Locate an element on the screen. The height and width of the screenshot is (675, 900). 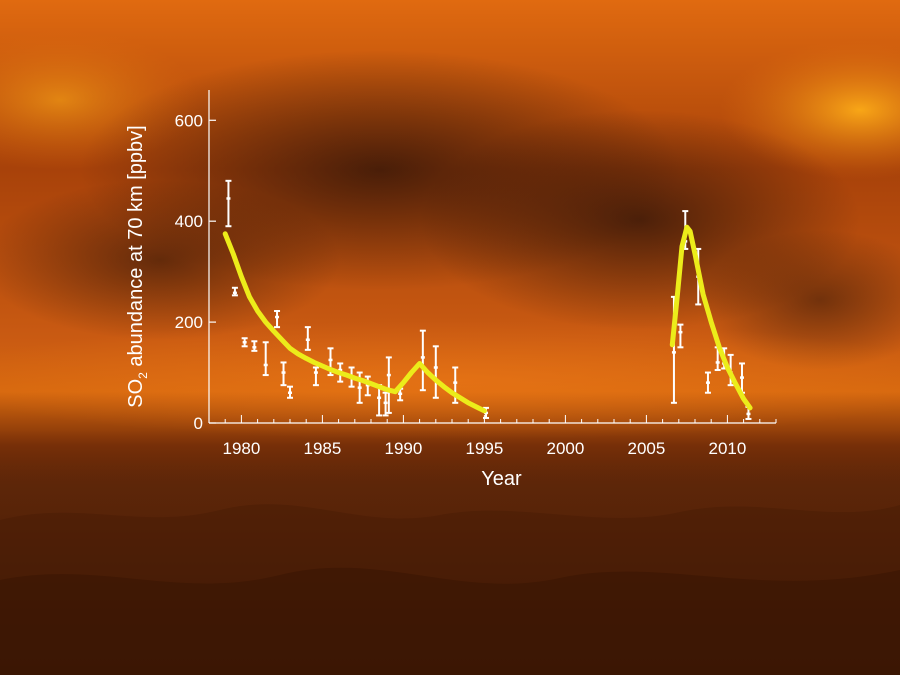
x-tick-label: 2005 is located at coordinates (646, 448).